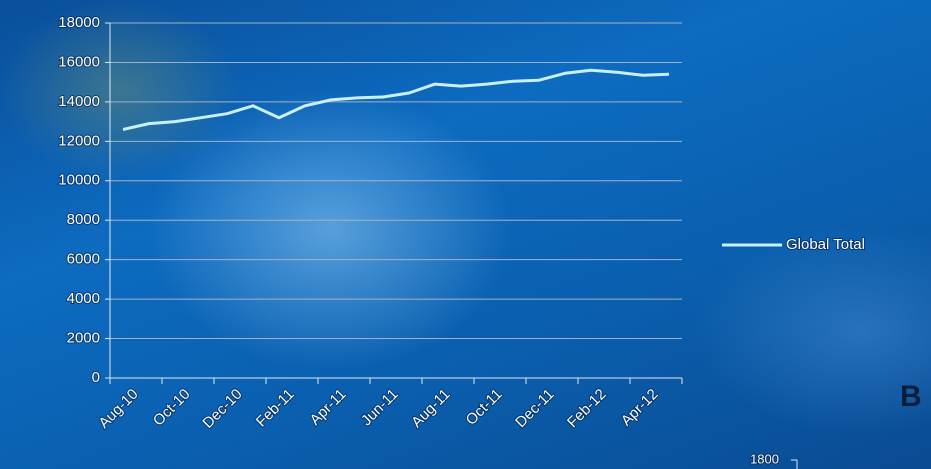 The height and width of the screenshot is (469, 931). I want to click on y-tick-label: 1800, so click(764, 458).